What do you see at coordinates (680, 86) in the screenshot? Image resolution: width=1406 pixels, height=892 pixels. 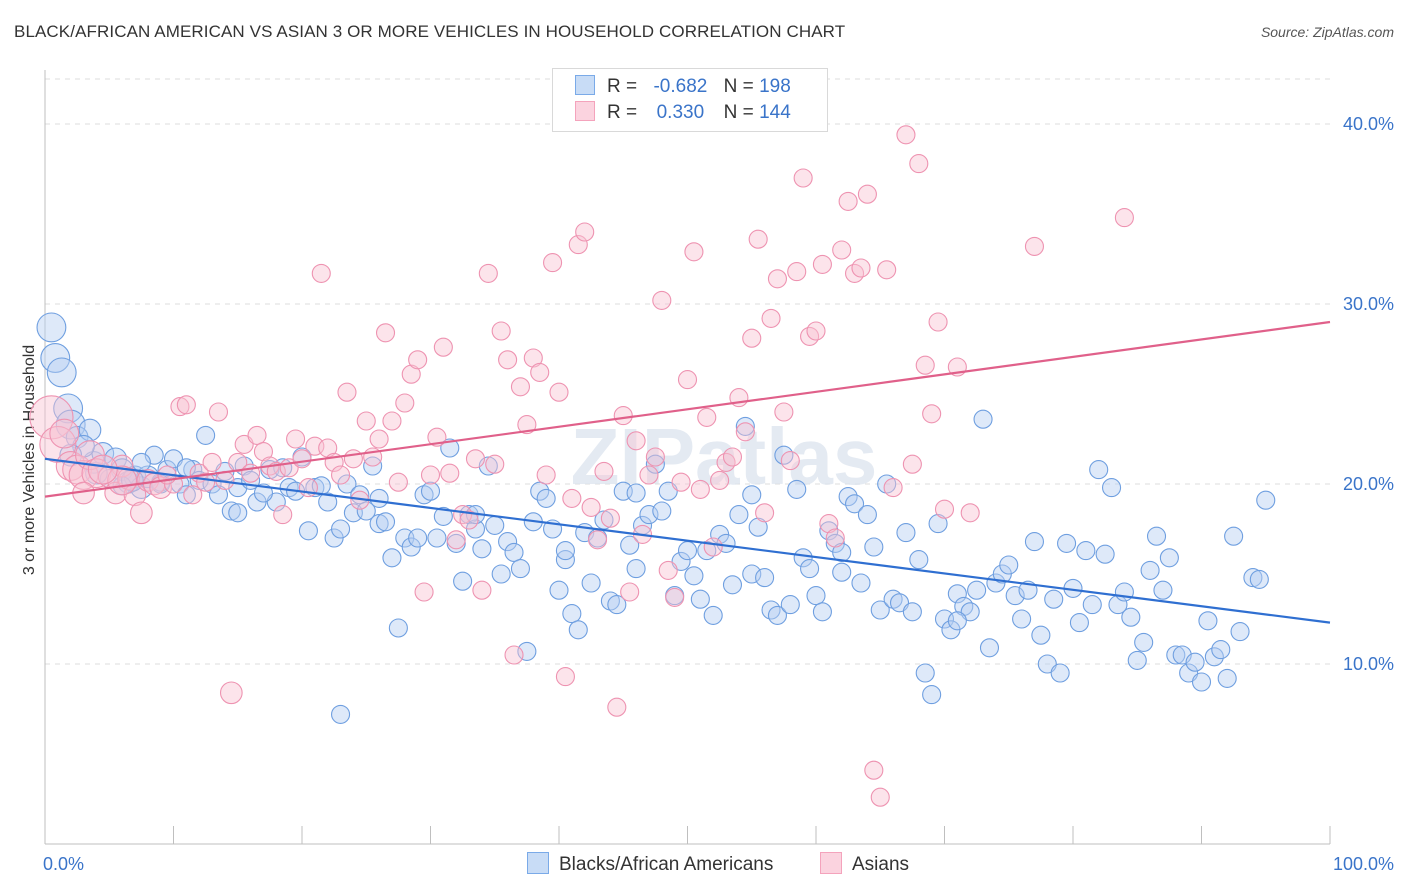 I see `legend-r-value: -0.682` at bounding box center [680, 86].